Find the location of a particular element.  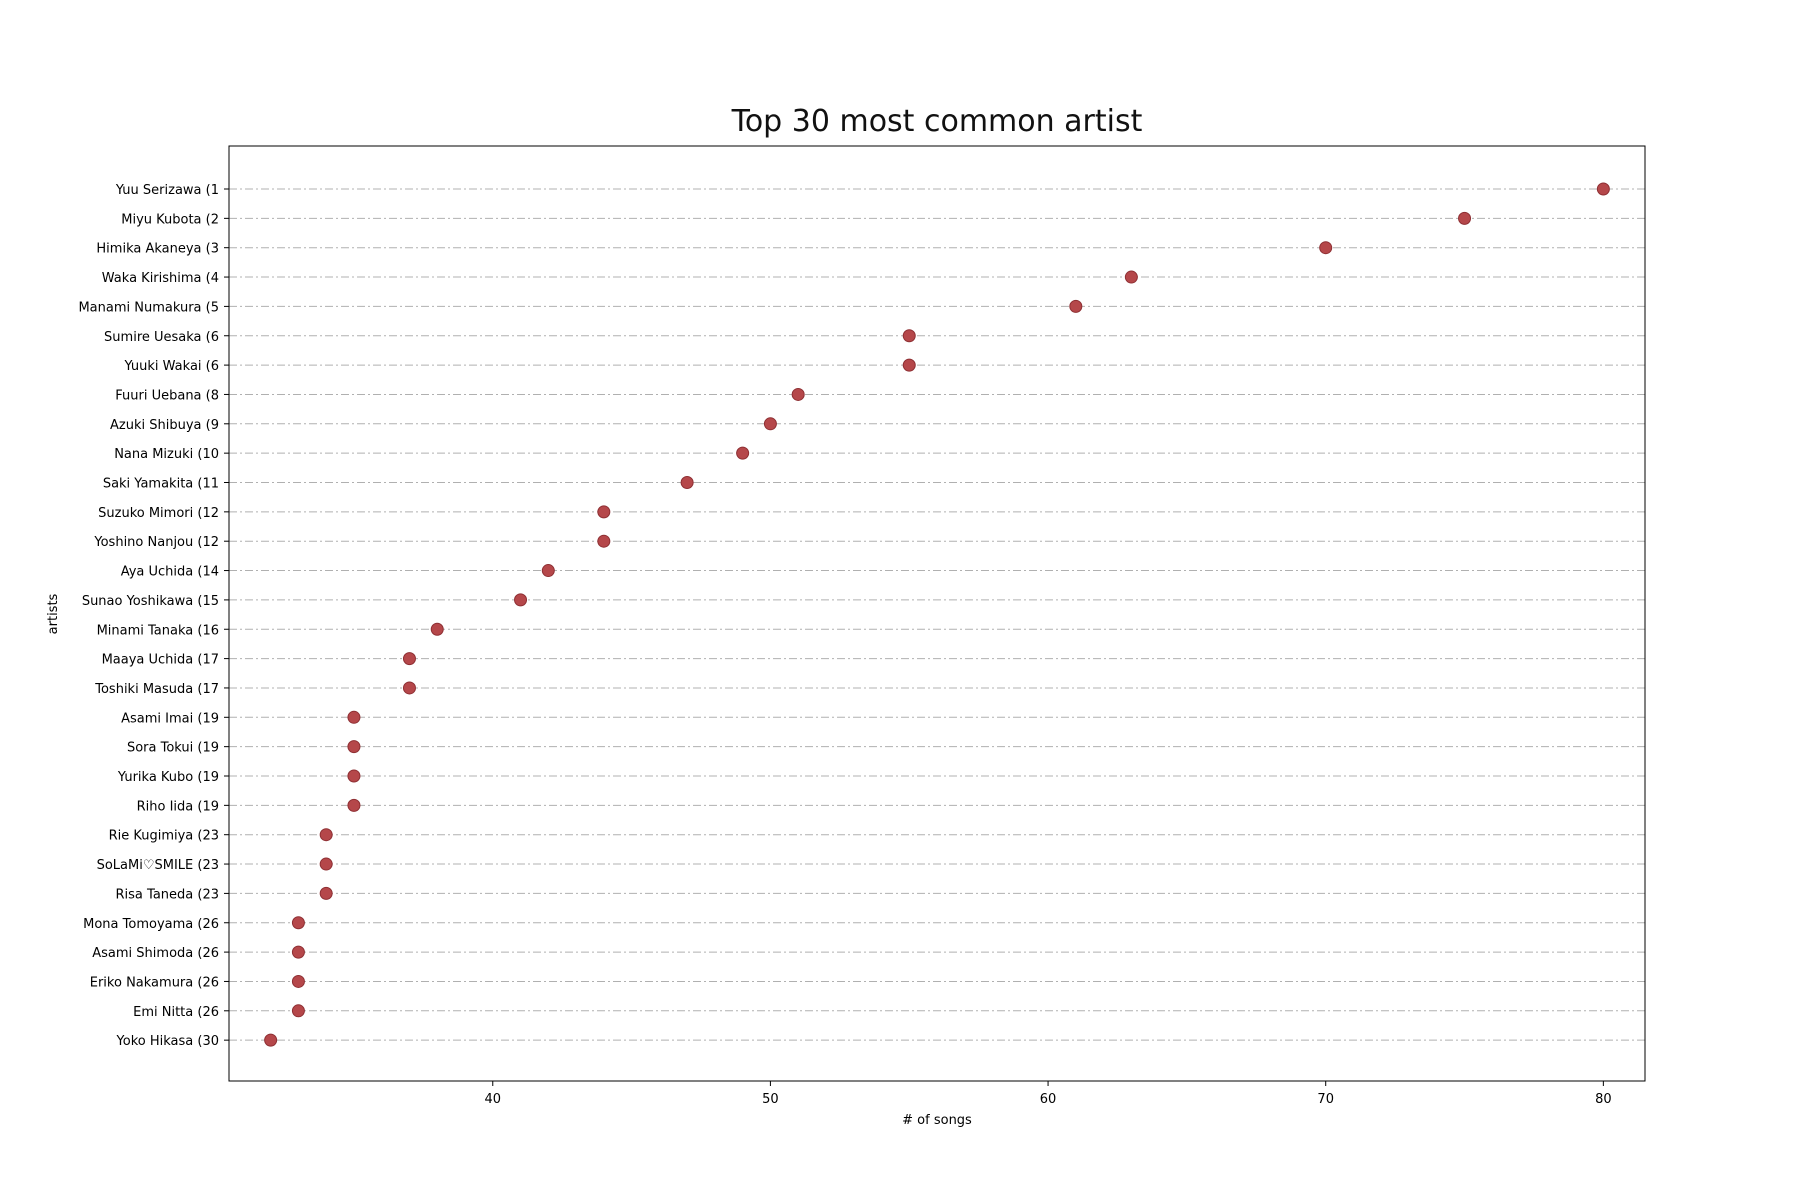

x-tick-label: 40 is located at coordinates (492, 1099).